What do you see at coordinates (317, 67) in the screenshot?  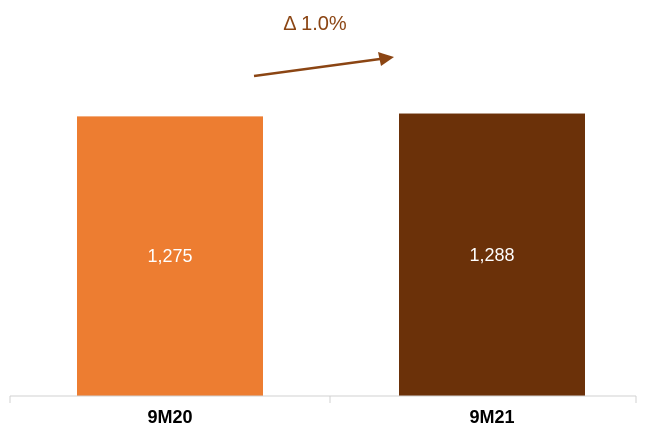 I see `delta-arrow-line` at bounding box center [317, 67].